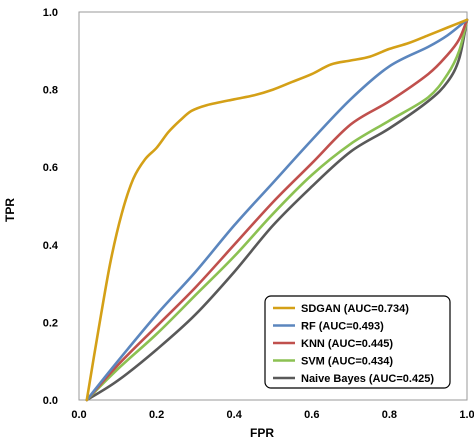  What do you see at coordinates (10, 210) in the screenshot?
I see `y-axis-title: TPR` at bounding box center [10, 210].